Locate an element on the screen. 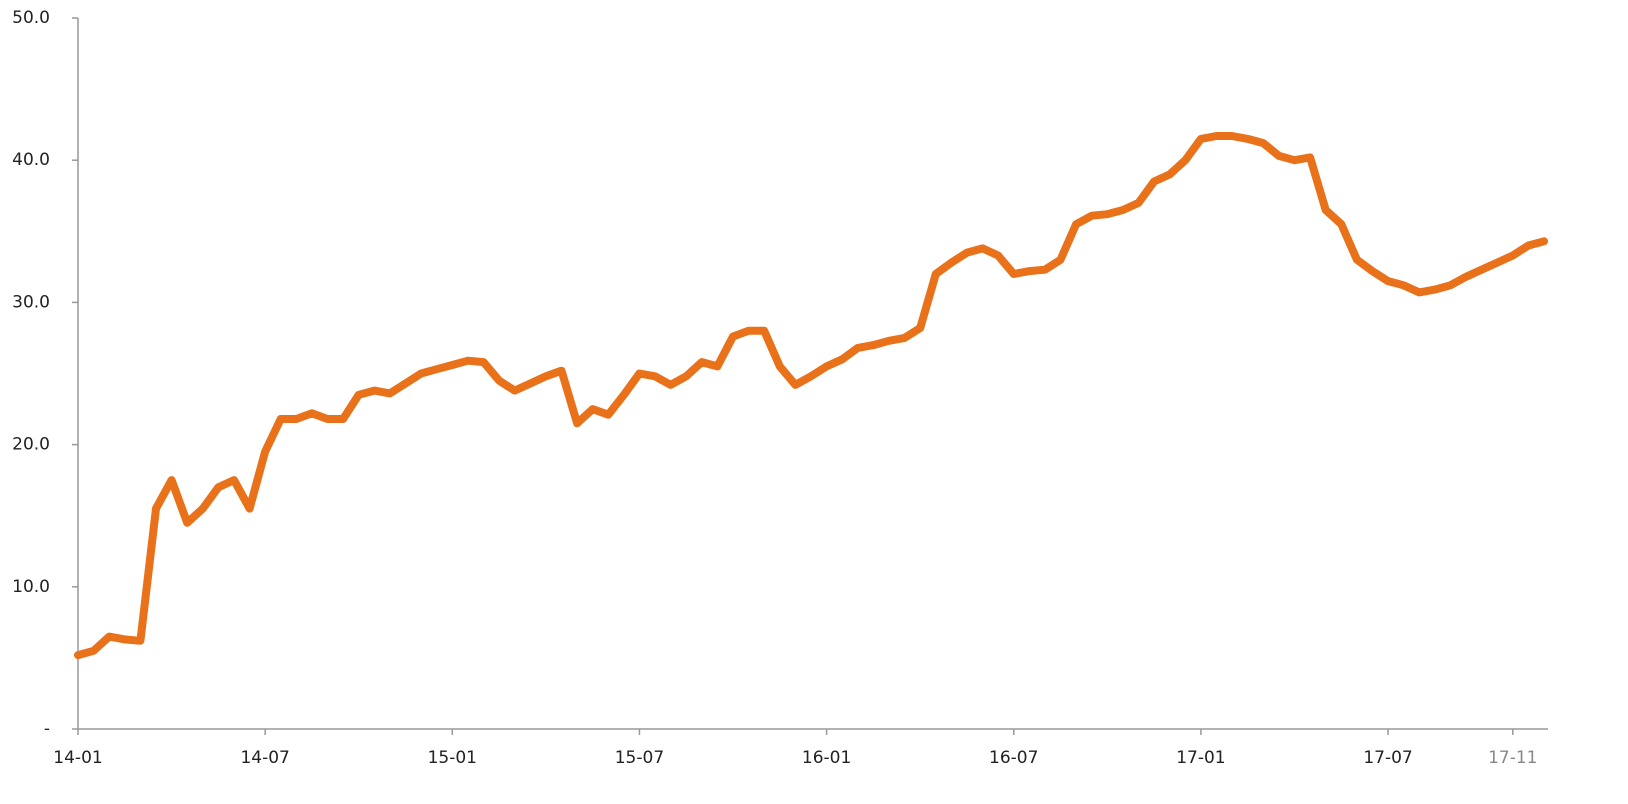 Image resolution: width=1628 pixels, height=804 pixels. x-tick-label: 15-07 is located at coordinates (639, 758).